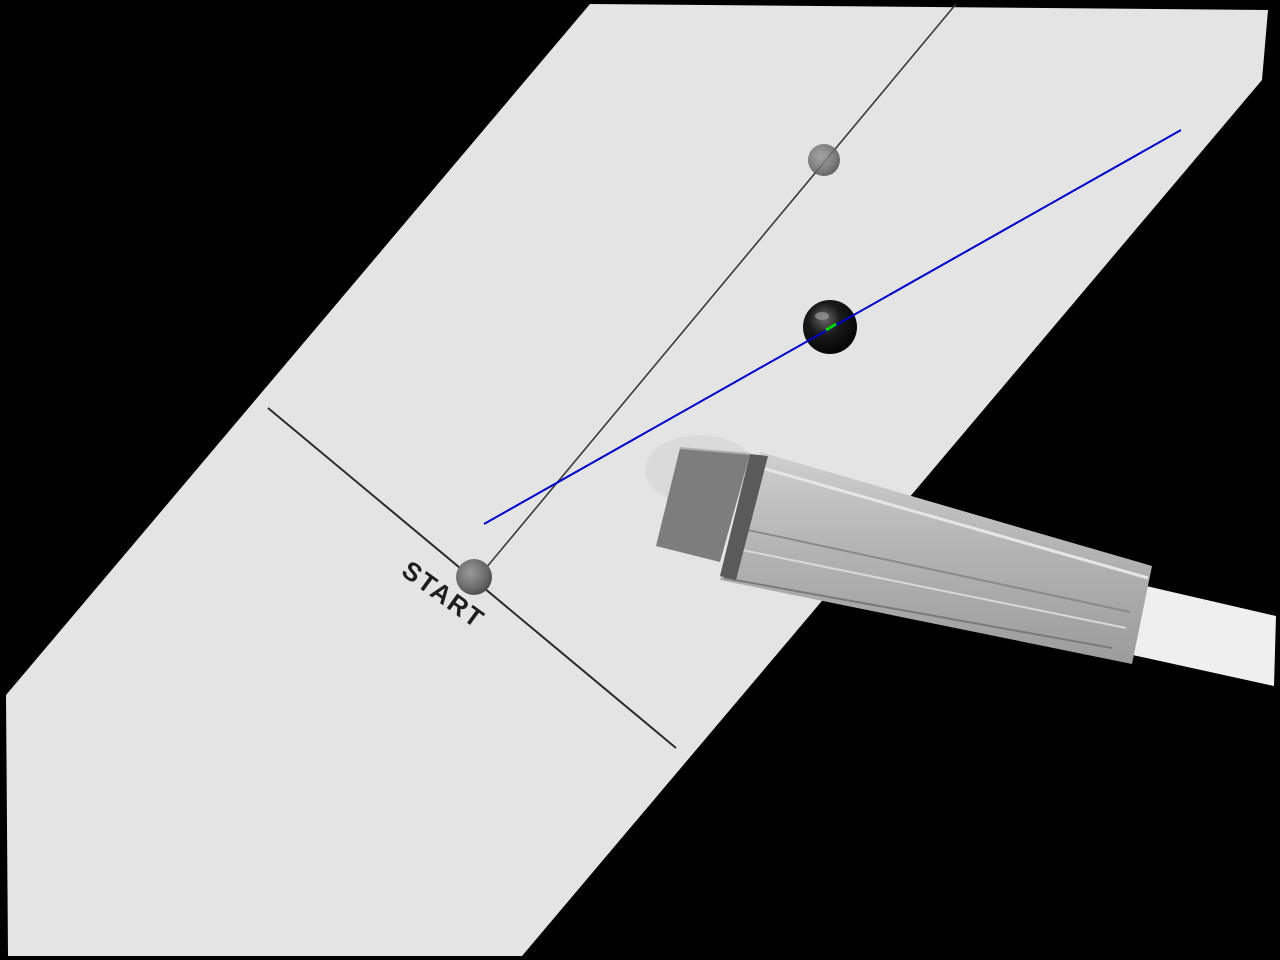 The width and height of the screenshot is (1280, 960). What do you see at coordinates (955, 523) in the screenshot?
I see `pusher-arm-edge-top` at bounding box center [955, 523].